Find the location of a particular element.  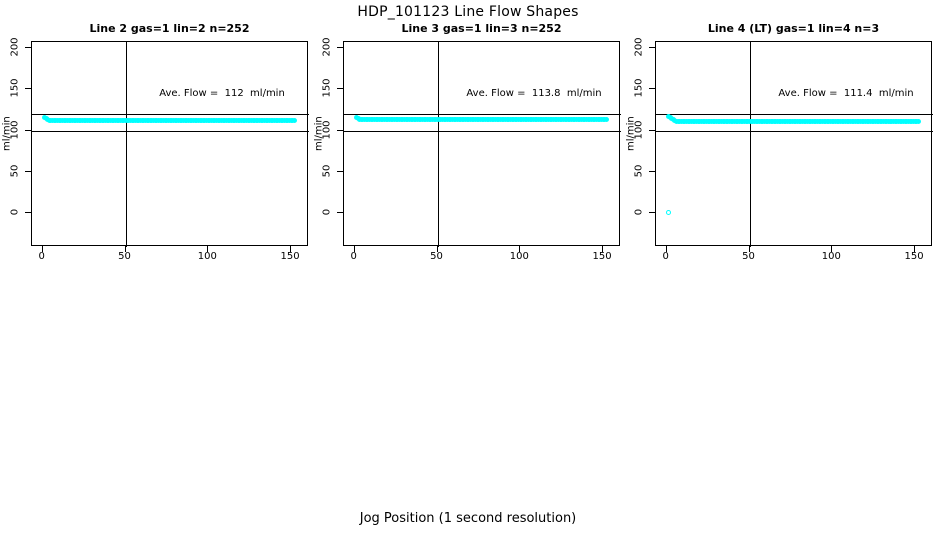

x-axis-title: Jog Position (1 second resolution) is located at coordinates (468, 518).